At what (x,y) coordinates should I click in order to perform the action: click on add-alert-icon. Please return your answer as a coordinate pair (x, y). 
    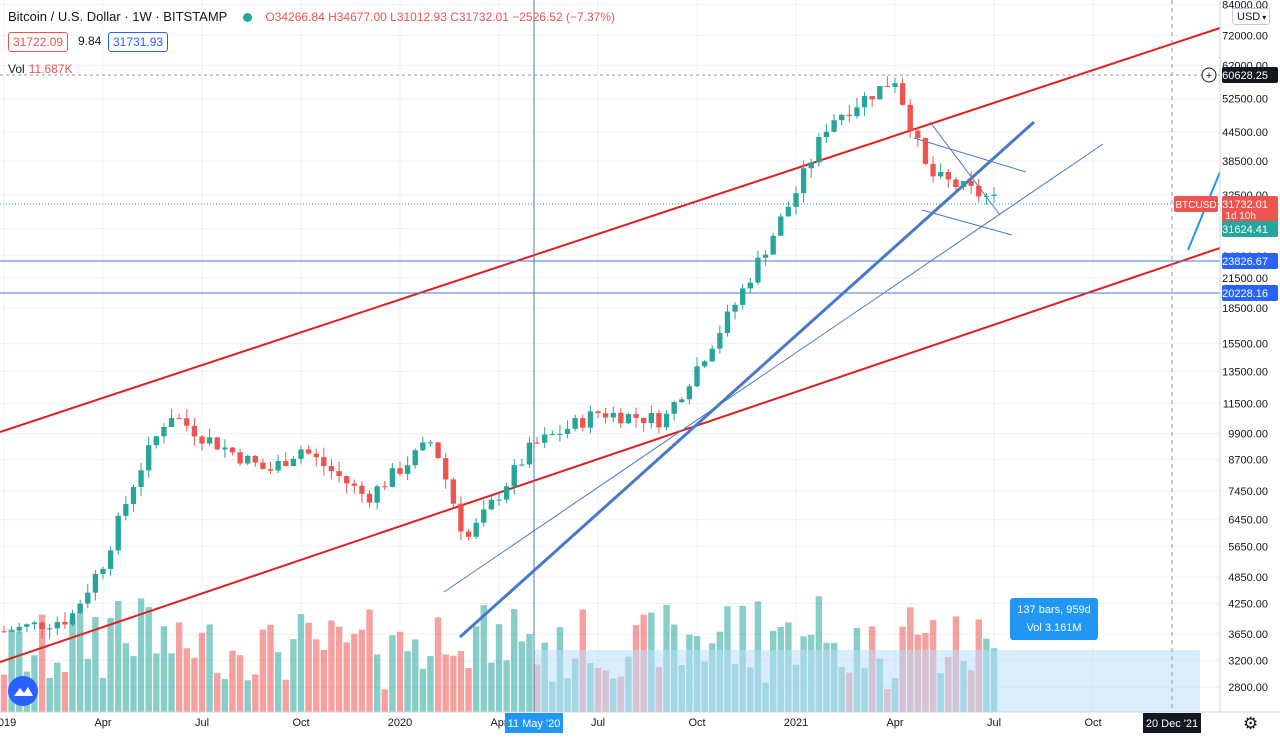
    Looking at the image, I should click on (1209, 75).